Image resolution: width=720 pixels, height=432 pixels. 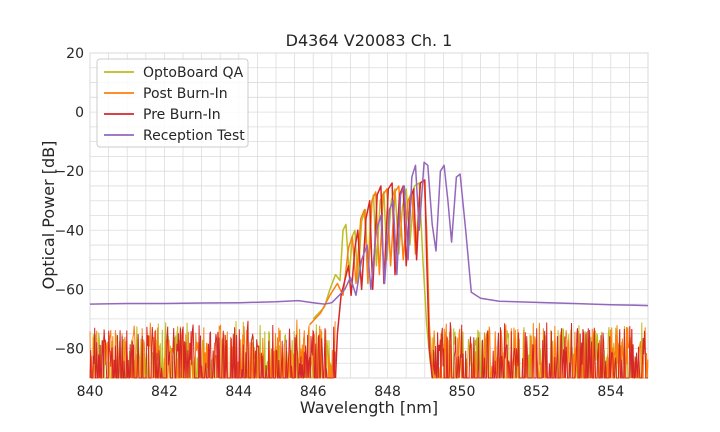 I want to click on x-tick-label: 848, so click(x=387, y=392).